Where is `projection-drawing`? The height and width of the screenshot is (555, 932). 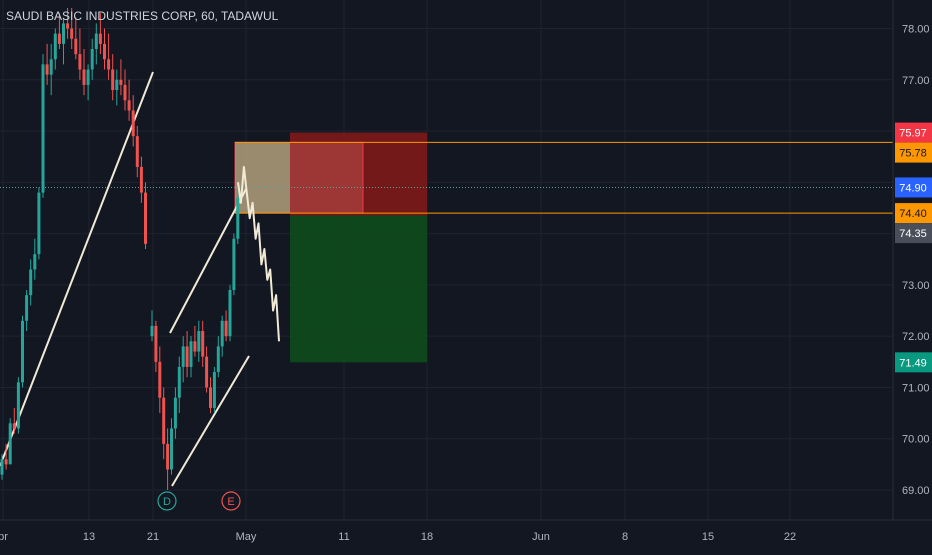
projection-drawing is located at coordinates (258, 254).